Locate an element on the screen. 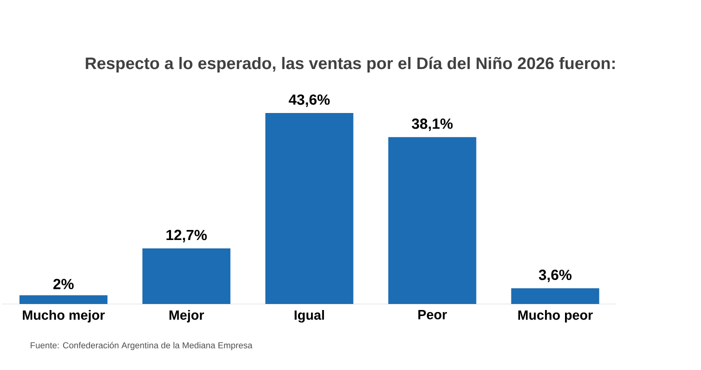 This screenshot has height=370, width=701. x-tick-label: Mejor is located at coordinates (187, 316).